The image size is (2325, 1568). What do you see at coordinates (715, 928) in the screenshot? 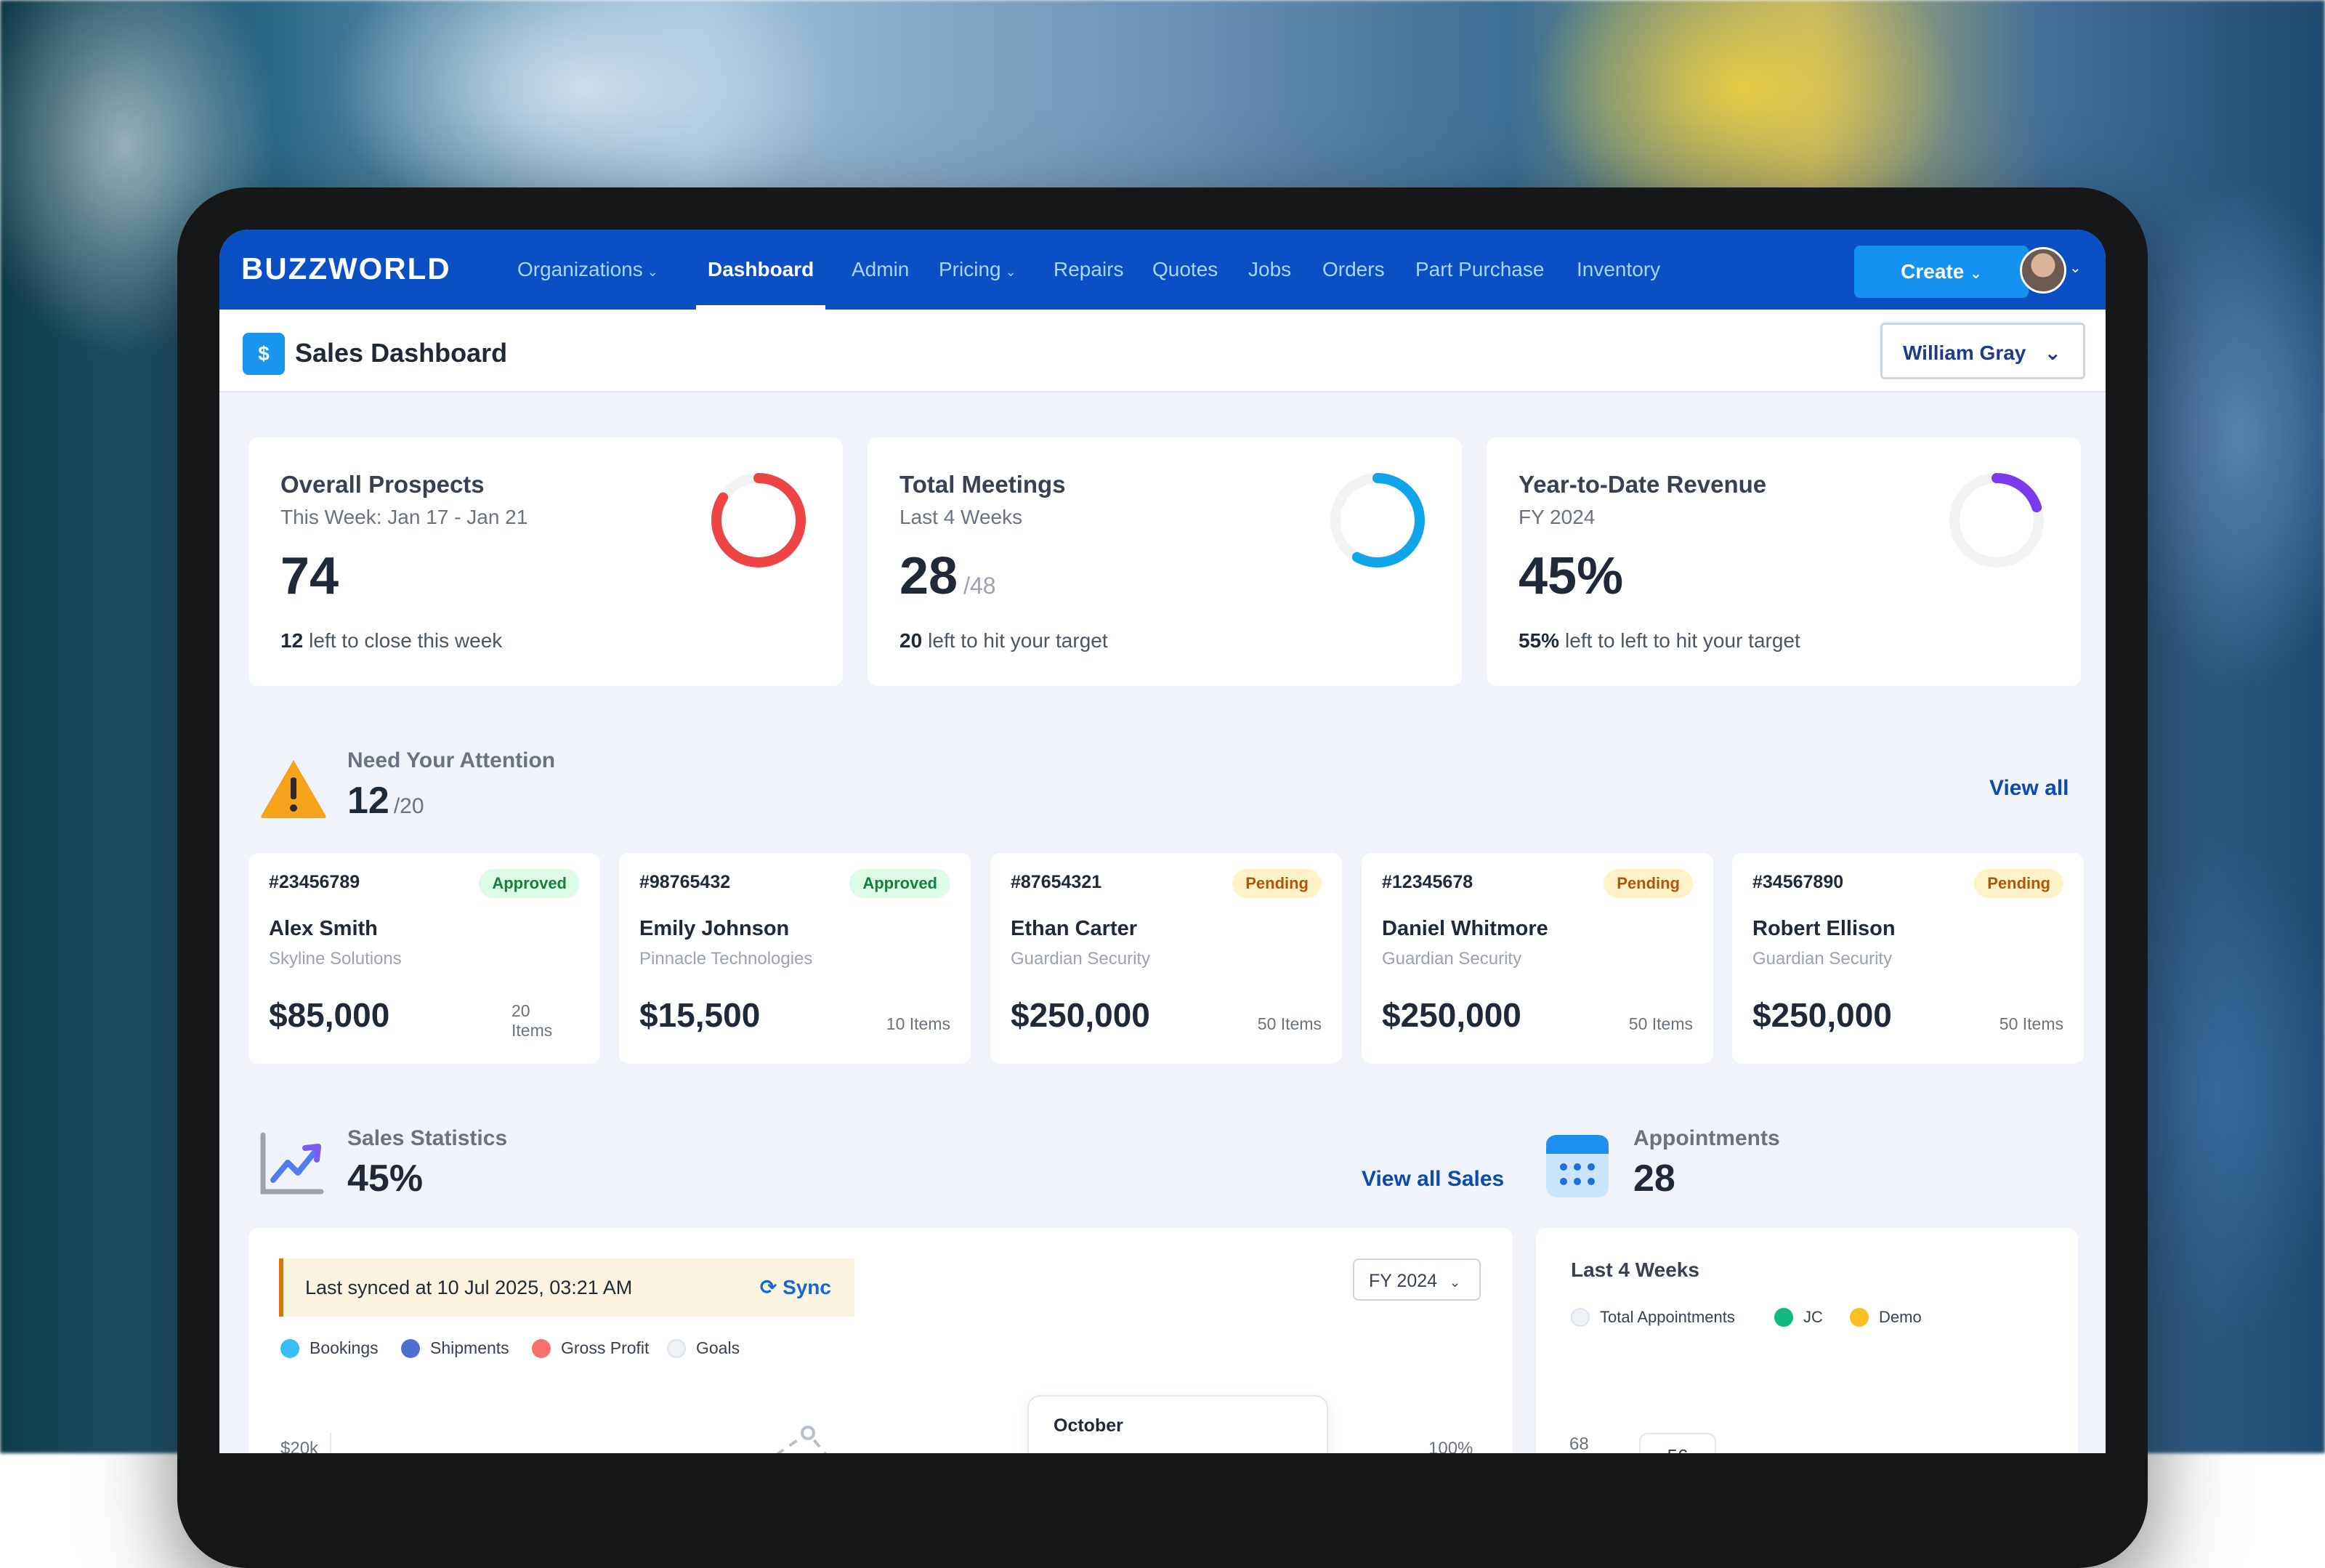
I see `customer-name: Emily Johnson` at bounding box center [715, 928].